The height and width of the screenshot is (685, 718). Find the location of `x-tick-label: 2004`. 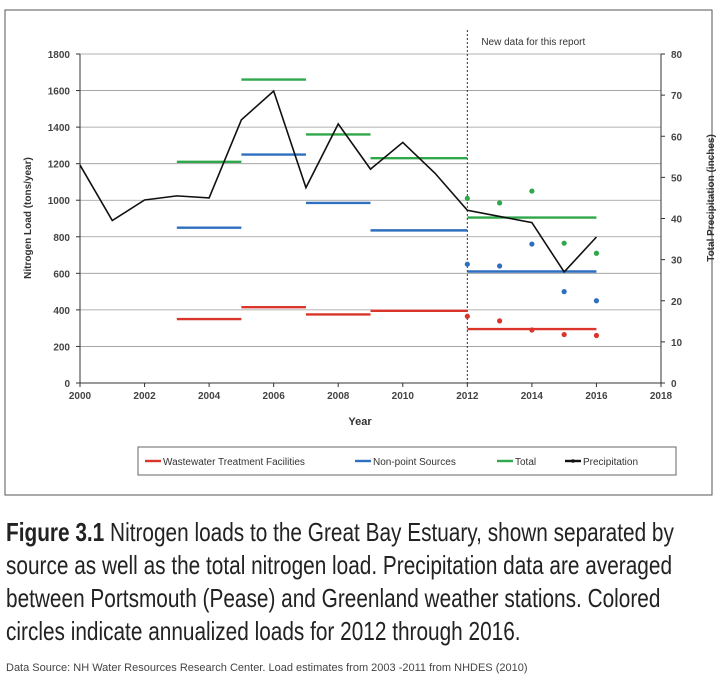

x-tick-label: 2004 is located at coordinates (209, 396).